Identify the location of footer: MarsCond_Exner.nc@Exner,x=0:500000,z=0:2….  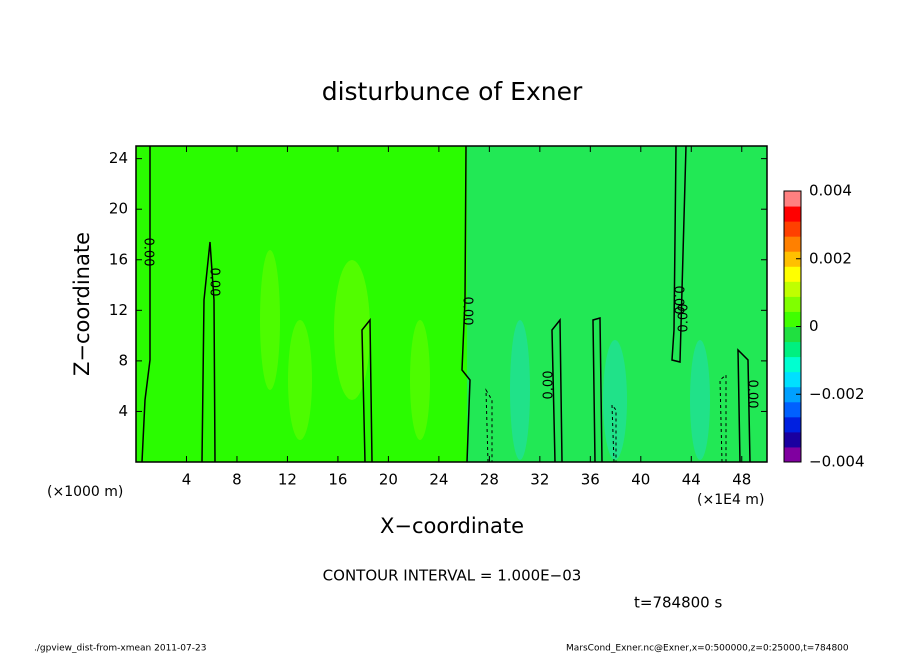
(707, 649).